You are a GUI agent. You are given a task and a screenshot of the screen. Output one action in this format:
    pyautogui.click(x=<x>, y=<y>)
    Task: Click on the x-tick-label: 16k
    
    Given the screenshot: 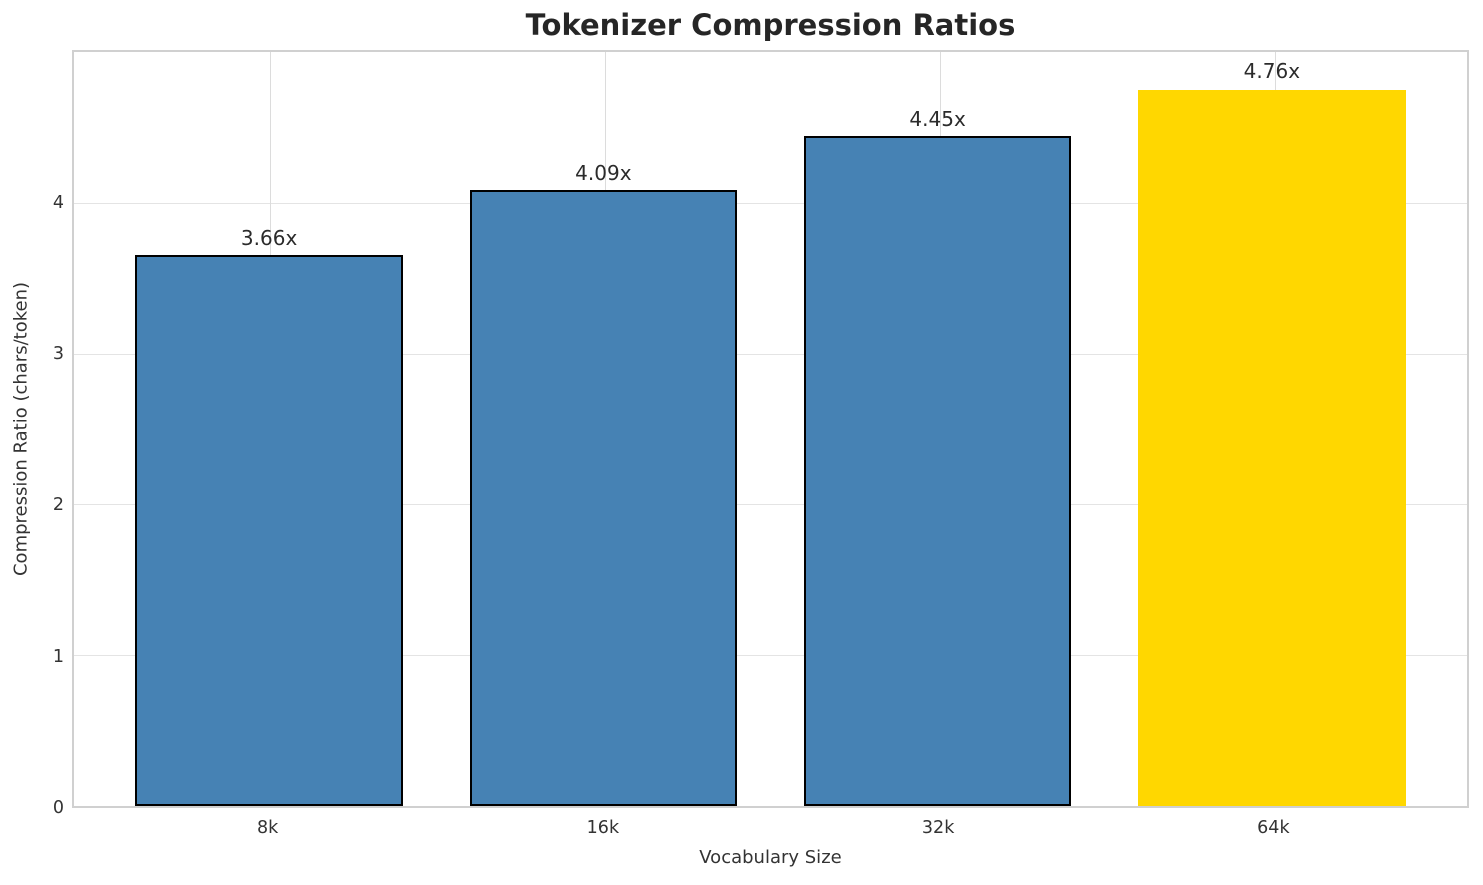 What is the action you would take?
    pyautogui.click(x=603, y=828)
    